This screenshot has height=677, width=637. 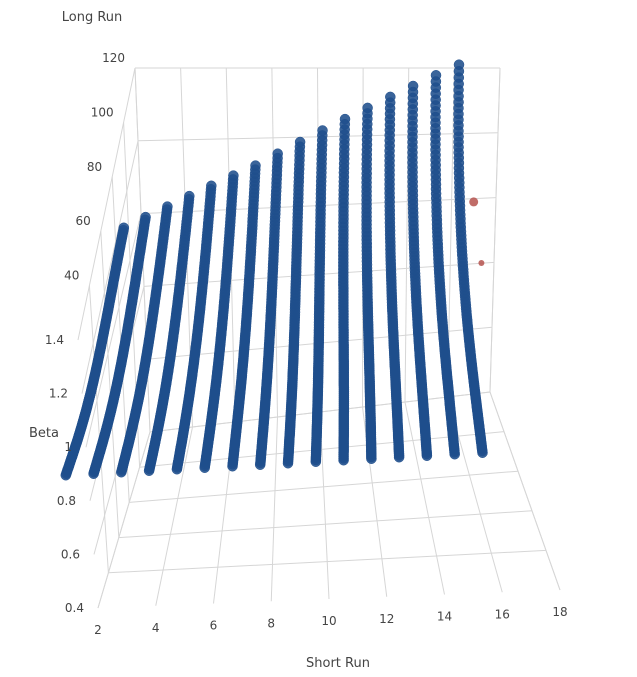 I want to click on x-tick-label: 4, so click(x=156, y=628).